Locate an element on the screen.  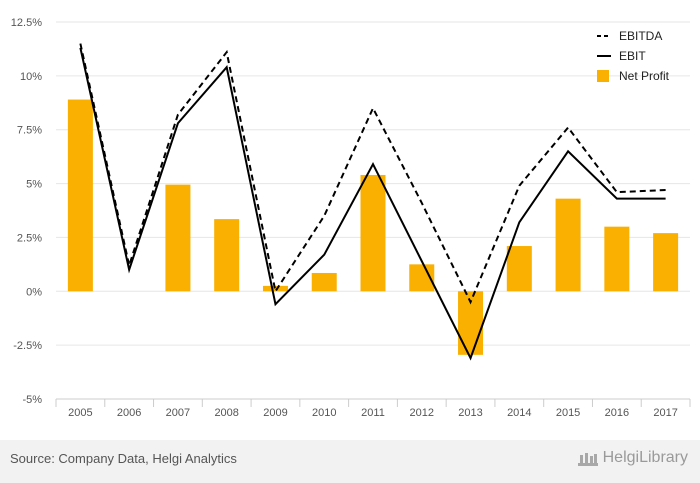
x-tick-label: 2016 is located at coordinates (617, 413).